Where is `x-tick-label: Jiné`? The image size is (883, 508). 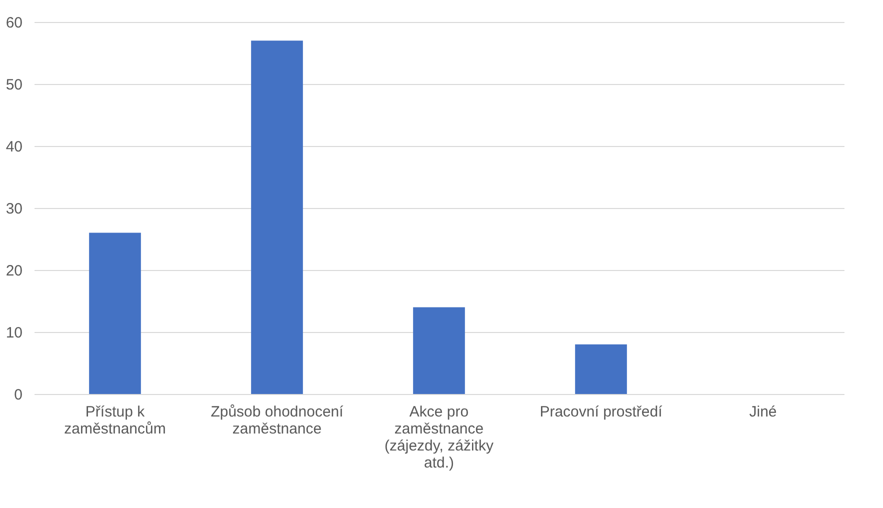
x-tick-label: Jiné is located at coordinates (763, 412).